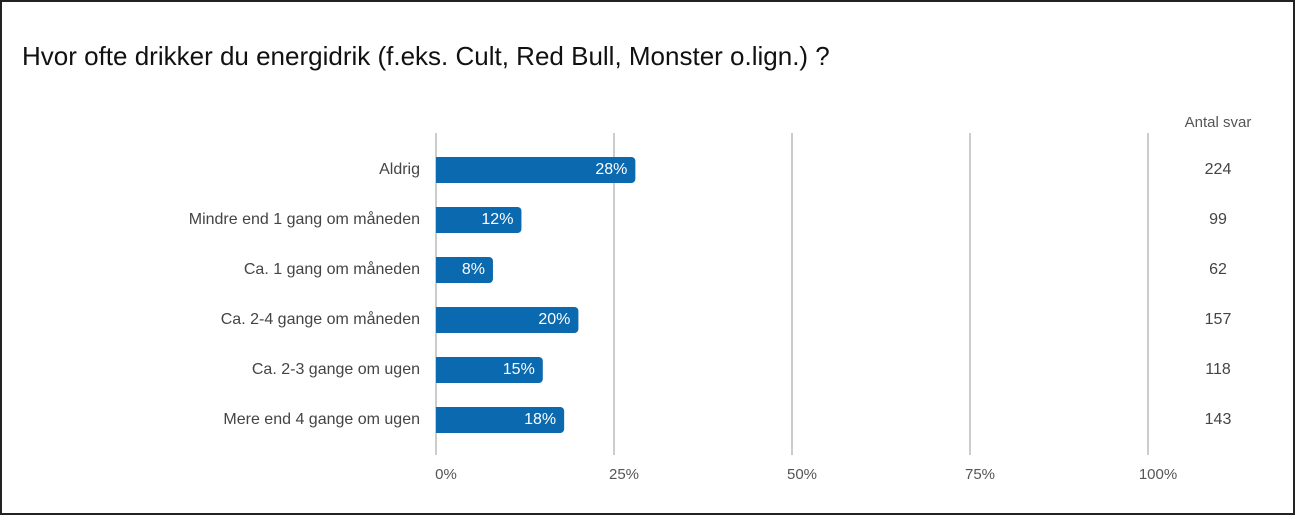 The width and height of the screenshot is (1295, 515). Describe the element at coordinates (399, 169) in the screenshot. I see `y-tick-label: Aldrig` at that location.